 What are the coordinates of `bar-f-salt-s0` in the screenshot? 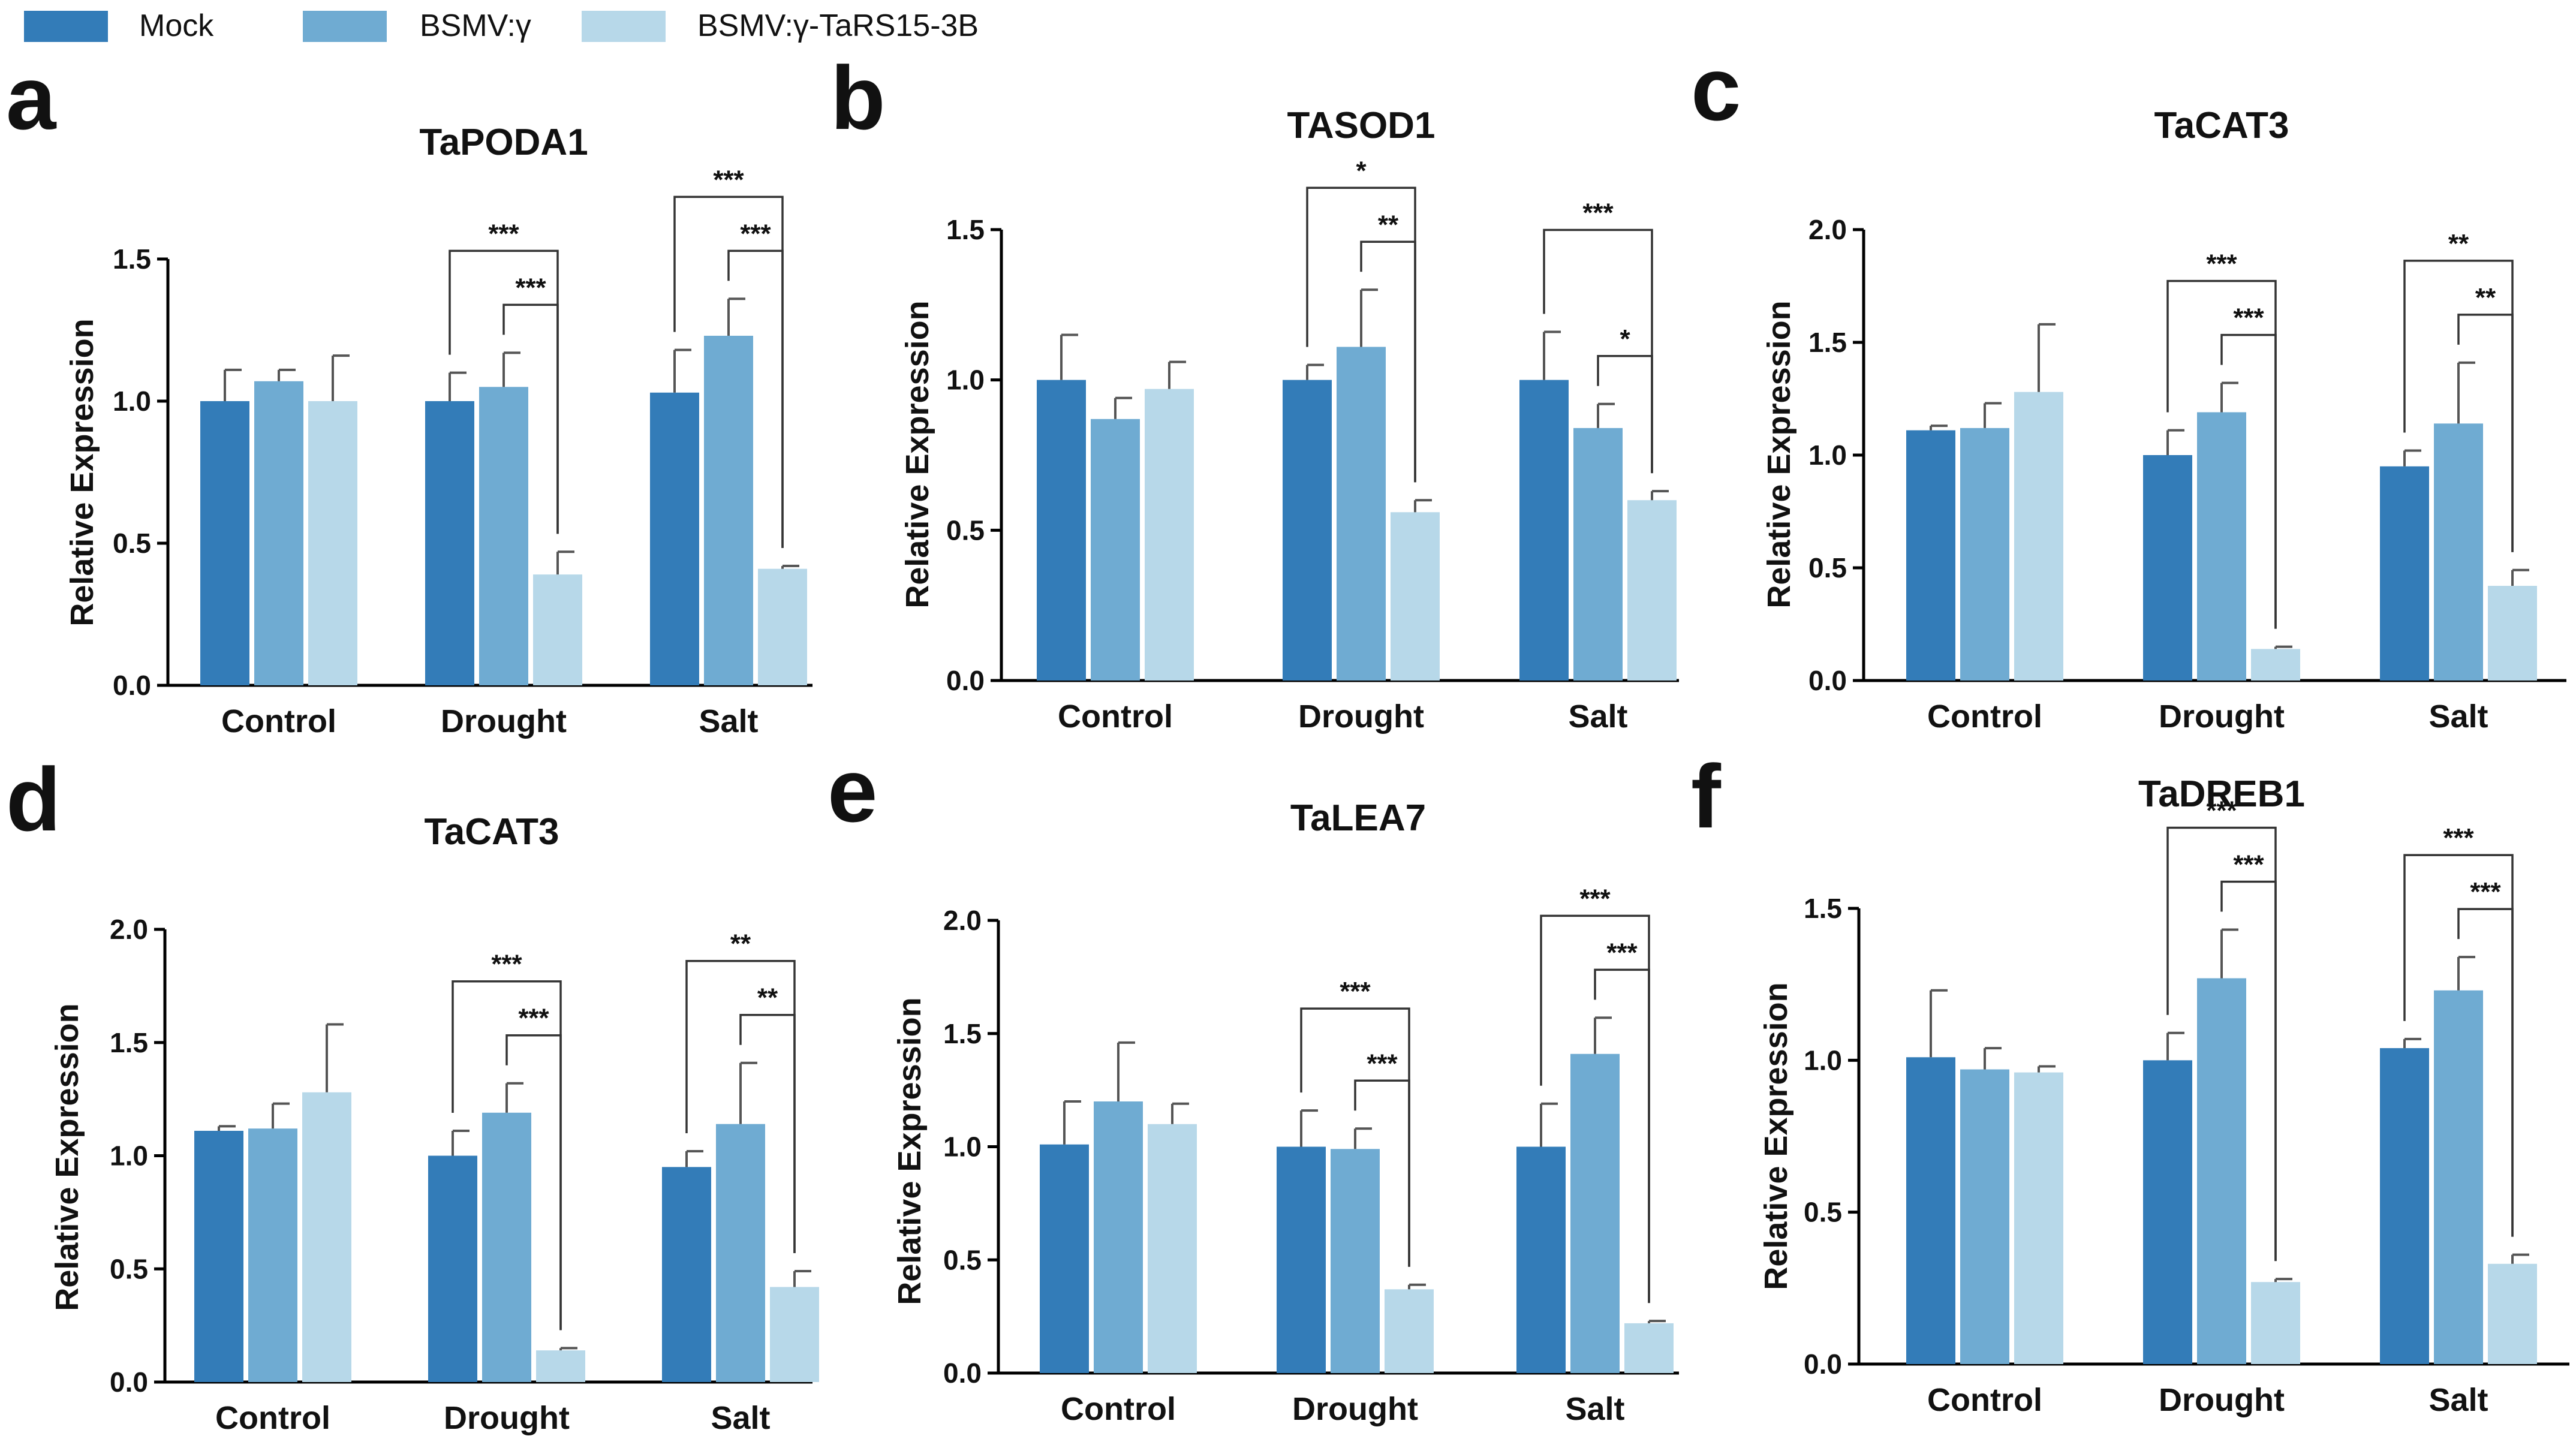 It's located at (2404, 1206).